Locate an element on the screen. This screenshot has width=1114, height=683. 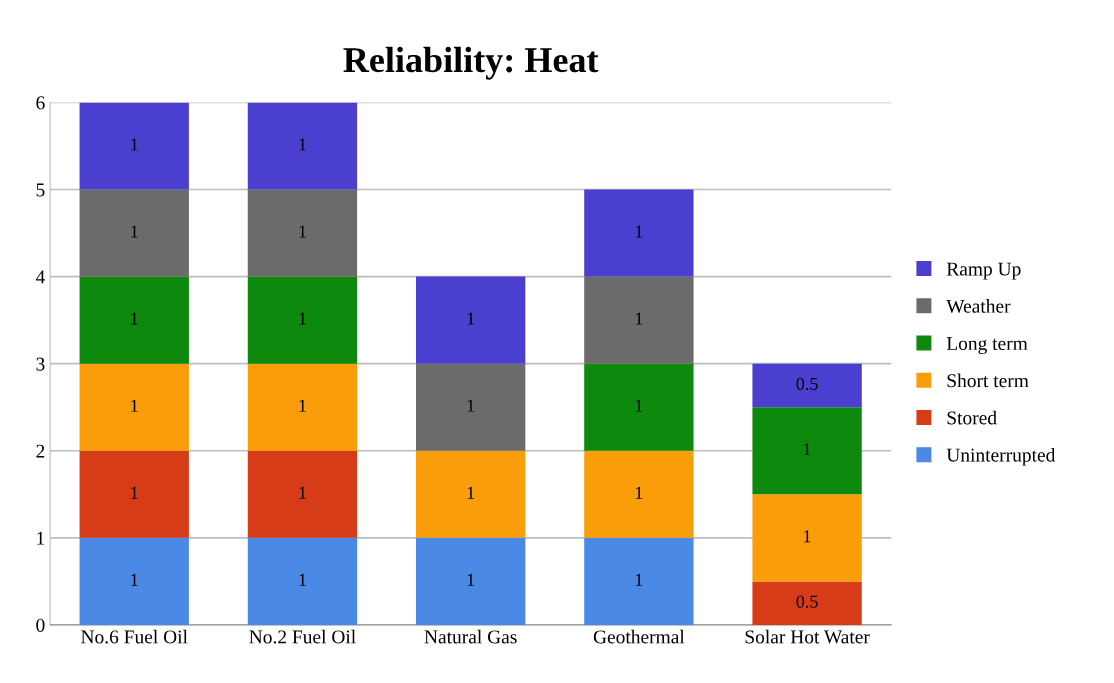
y-tick-label: 1 is located at coordinates (41, 538).